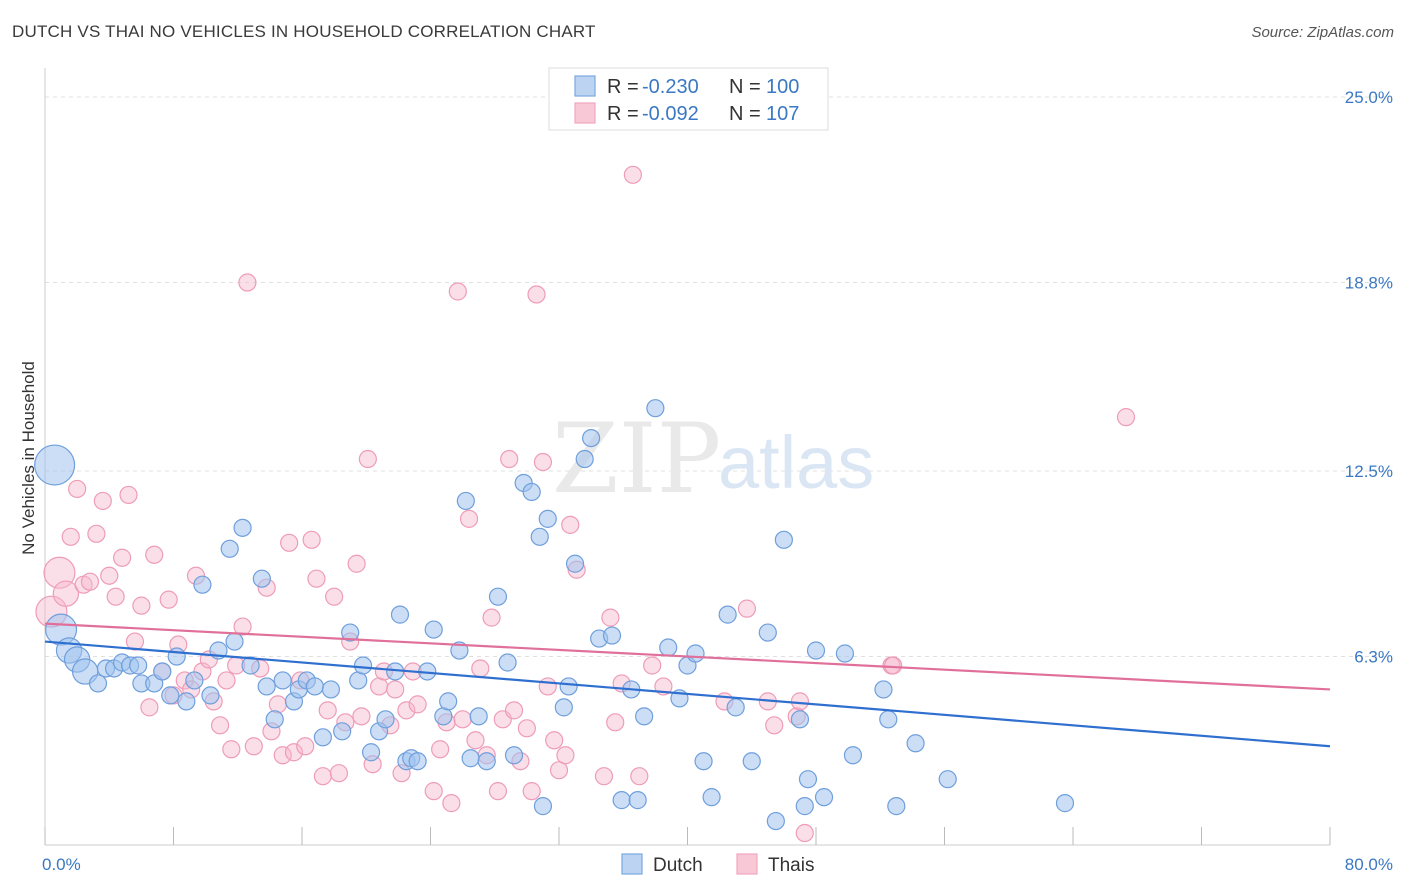  I want to click on legend-thai-n-value: 107, so click(782, 114).